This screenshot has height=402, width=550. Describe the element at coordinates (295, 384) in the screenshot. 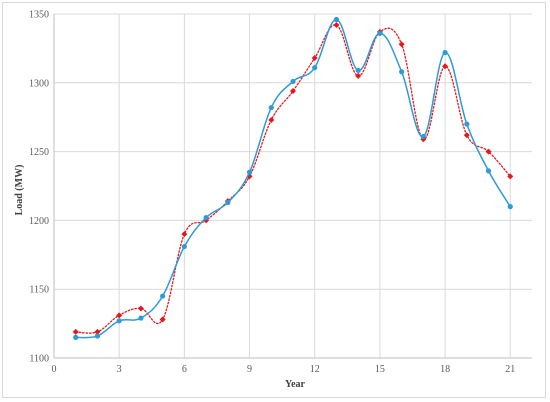

I see `x-axis-title: Year` at that location.